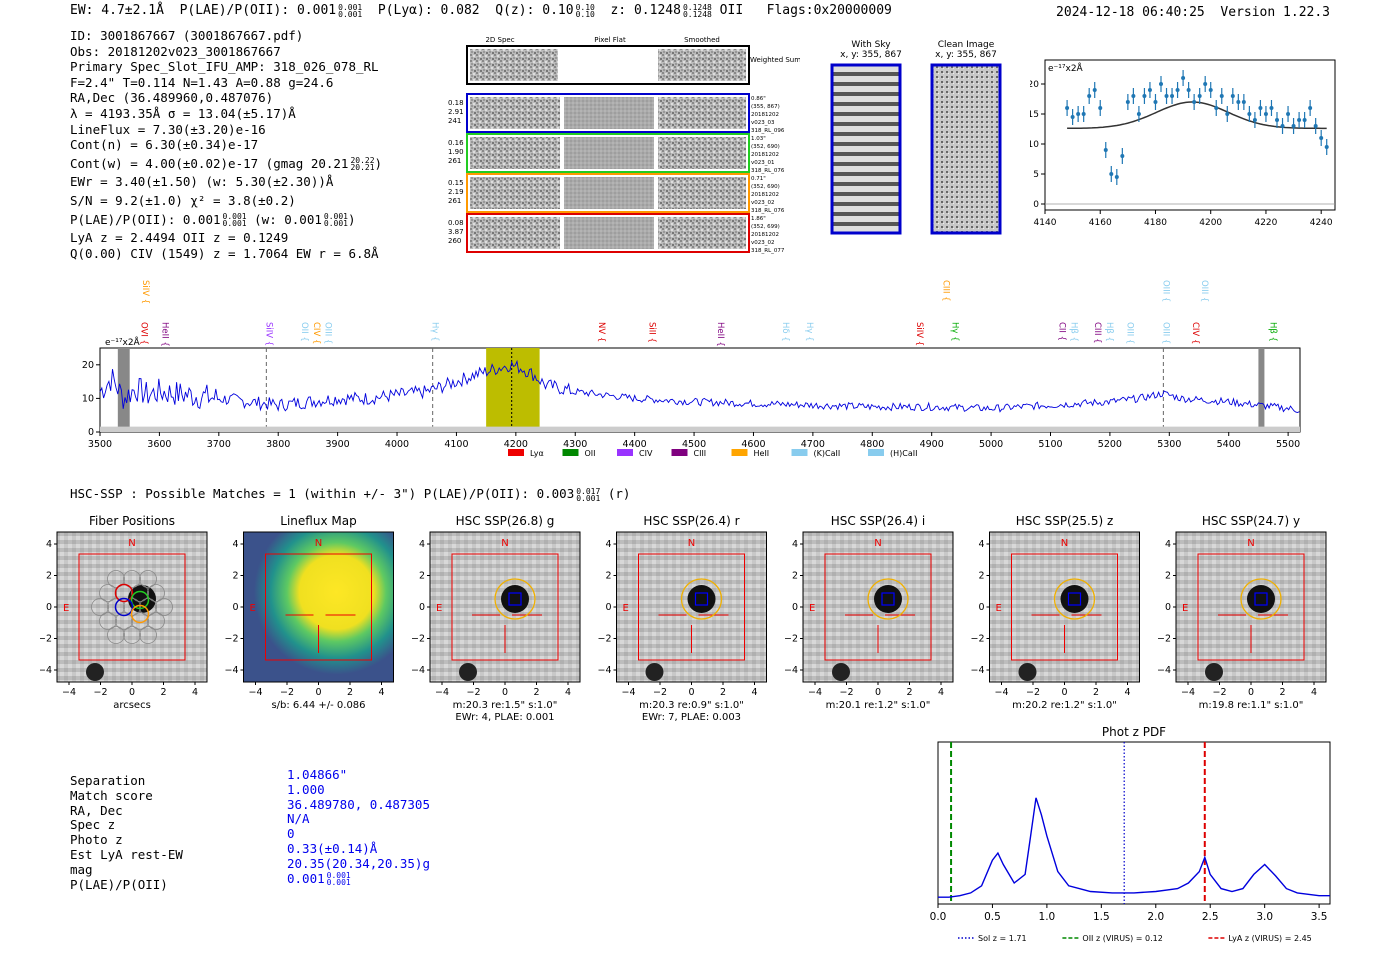  I want to click on datetime-version: 2024-12-18 06:40:25 Version 1.22.3, so click(1193, 12).